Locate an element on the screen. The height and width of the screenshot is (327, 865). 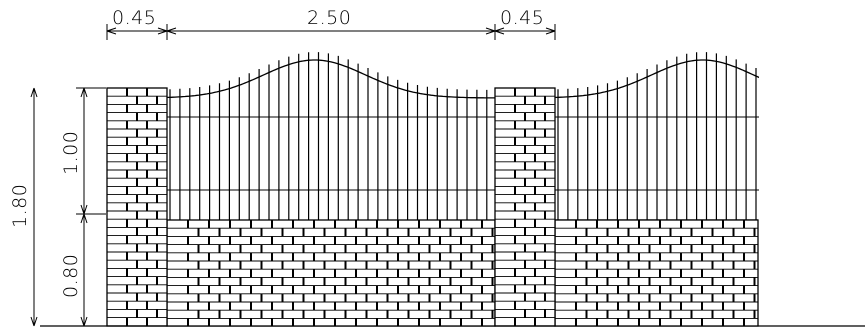
brick-wall-right is located at coordinates (656, 273).